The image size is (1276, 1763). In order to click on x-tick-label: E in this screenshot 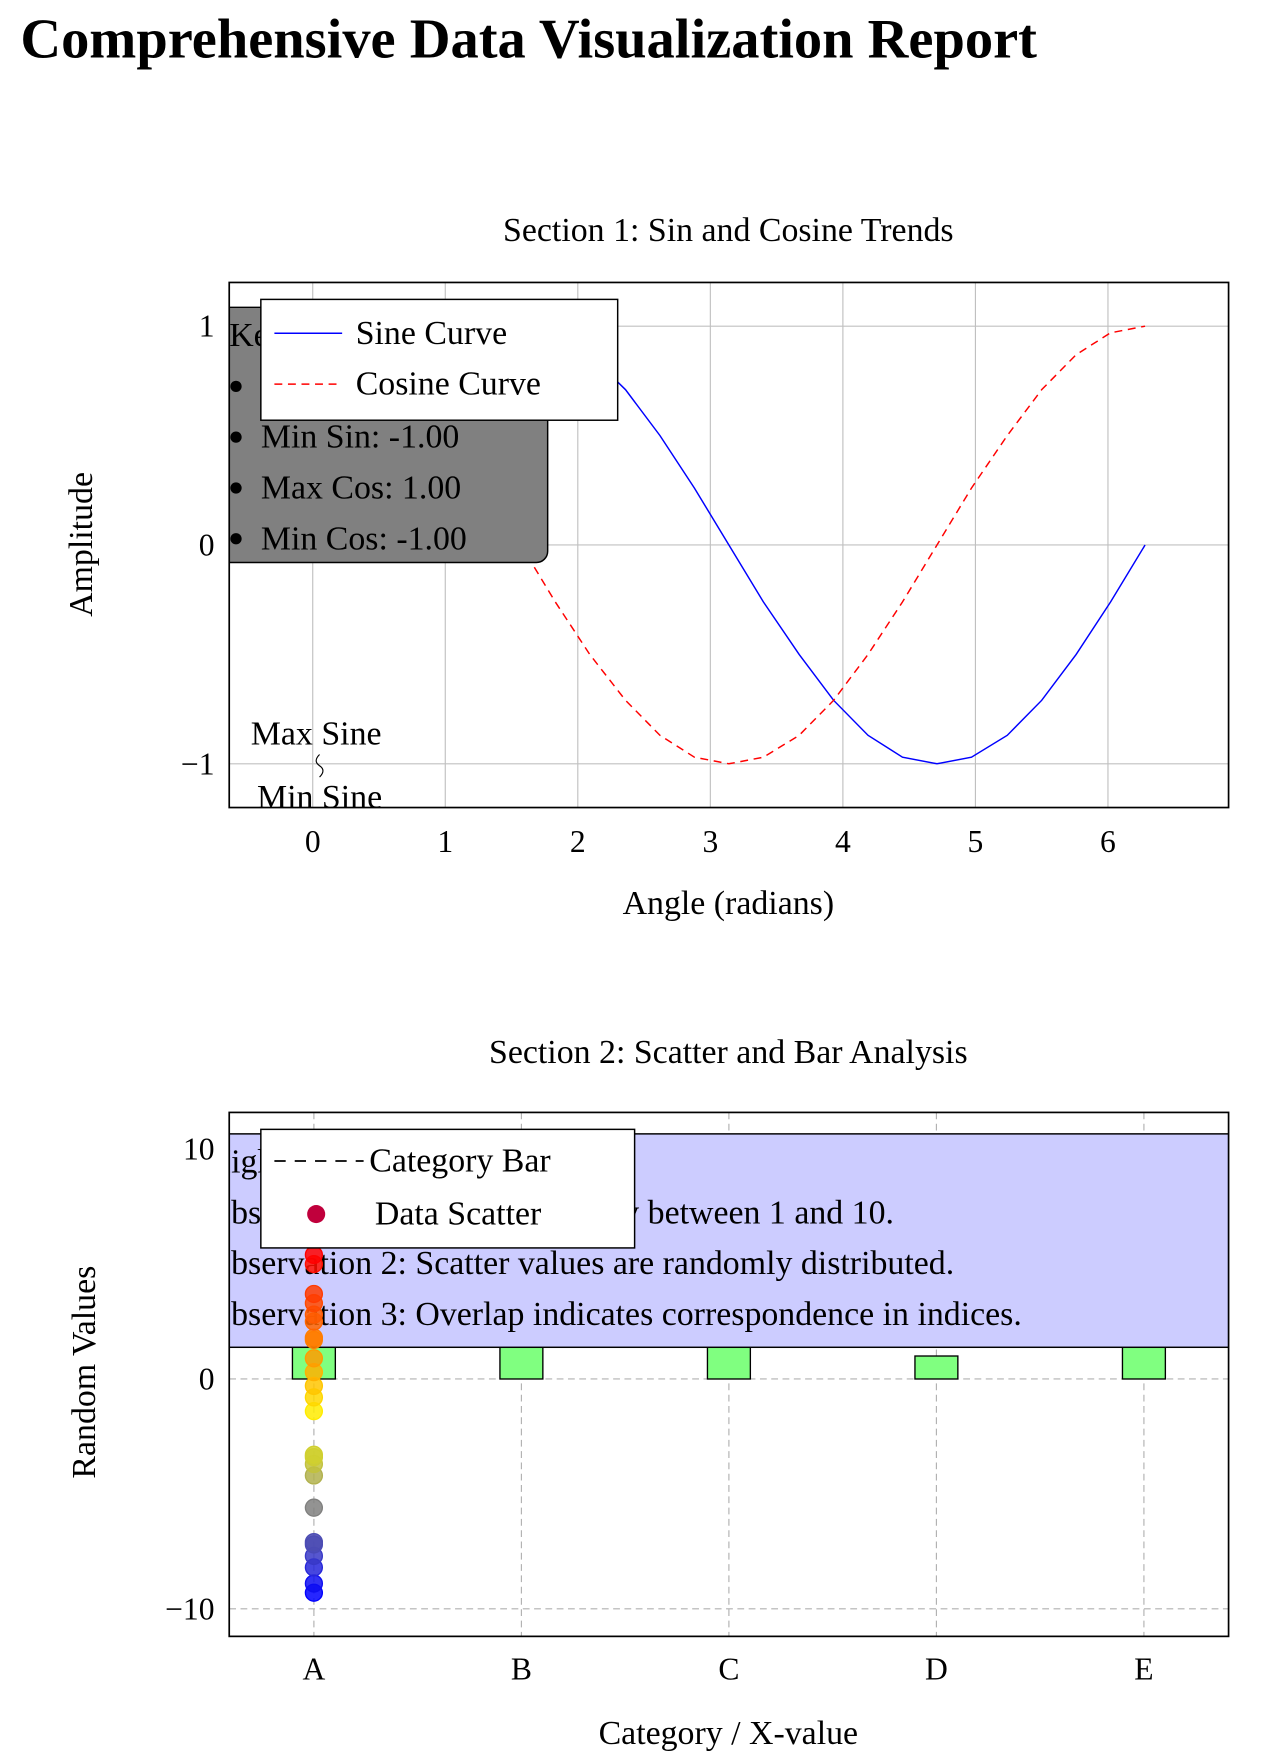, I will do `click(1143, 1669)`.